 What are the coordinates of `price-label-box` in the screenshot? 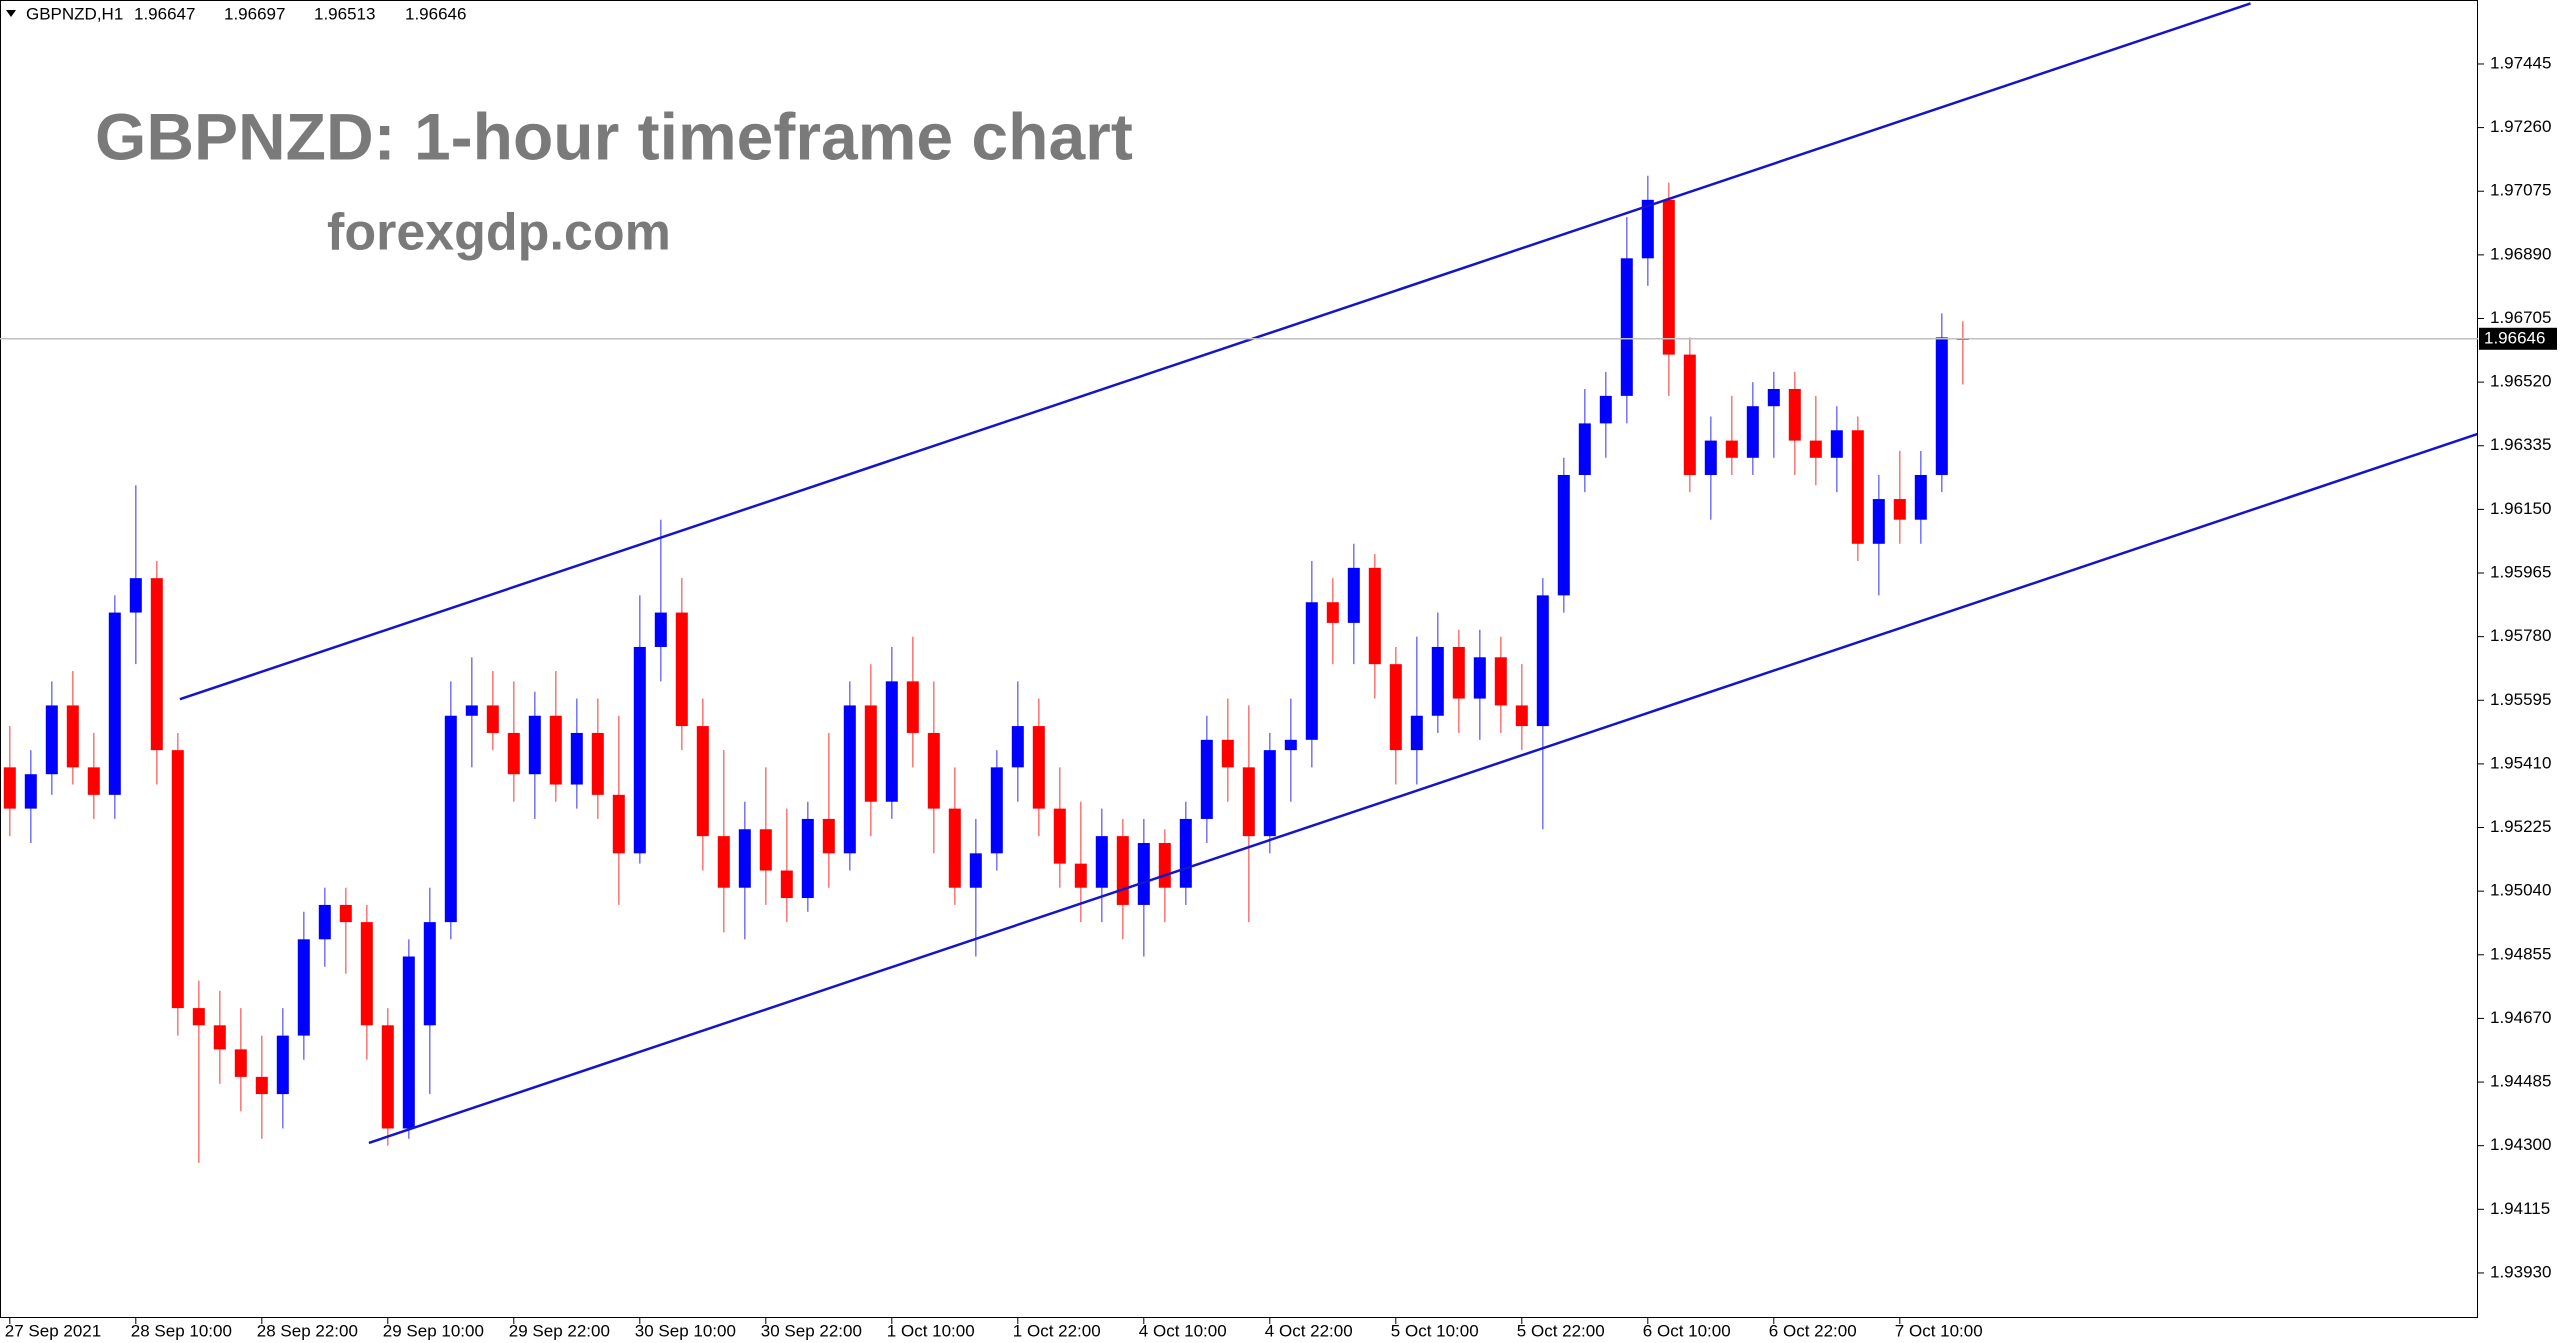 It's located at (2518, 338).